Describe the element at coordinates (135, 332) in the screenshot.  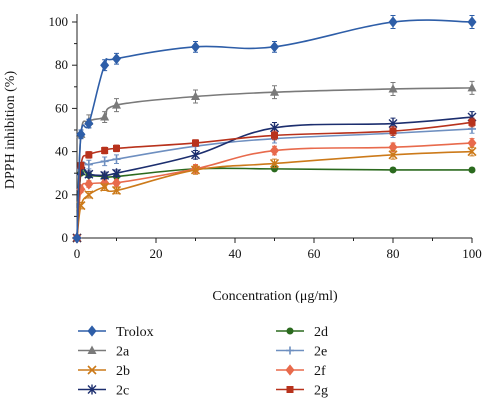
I see `legend-label: Trolox` at that location.